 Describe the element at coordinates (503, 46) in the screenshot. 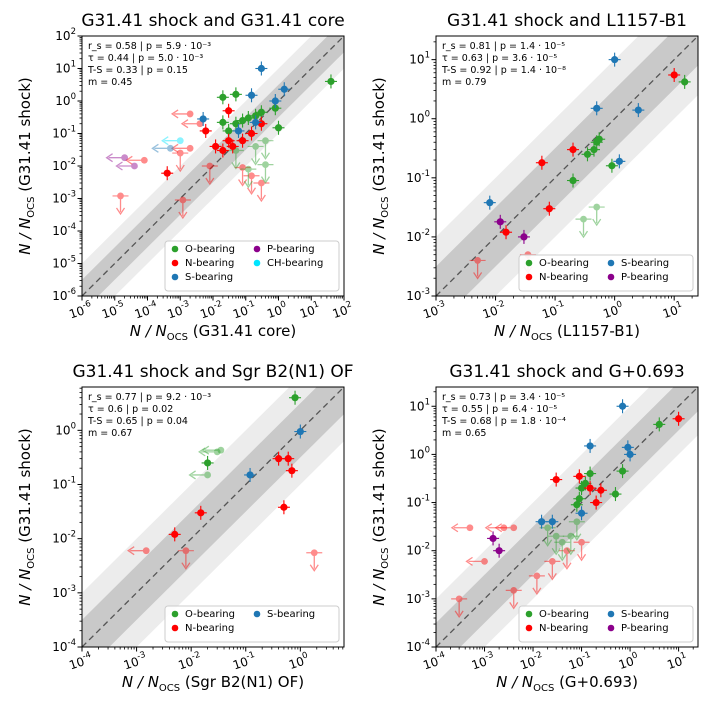

I see `stats-line: r_s = 0.81 | p = 1.4 · 10⁻⁵` at that location.